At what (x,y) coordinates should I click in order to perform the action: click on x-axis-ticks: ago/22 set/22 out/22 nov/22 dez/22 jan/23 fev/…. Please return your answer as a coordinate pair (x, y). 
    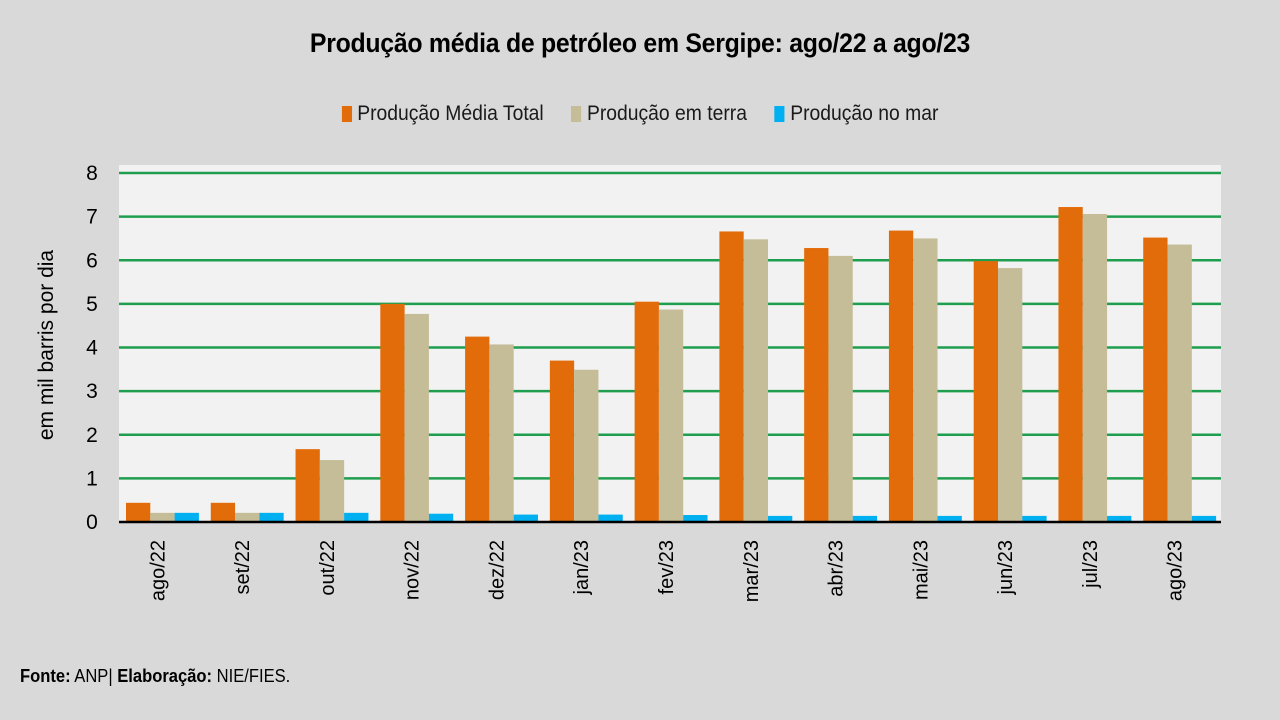
    Looking at the image, I should click on (666, 571).